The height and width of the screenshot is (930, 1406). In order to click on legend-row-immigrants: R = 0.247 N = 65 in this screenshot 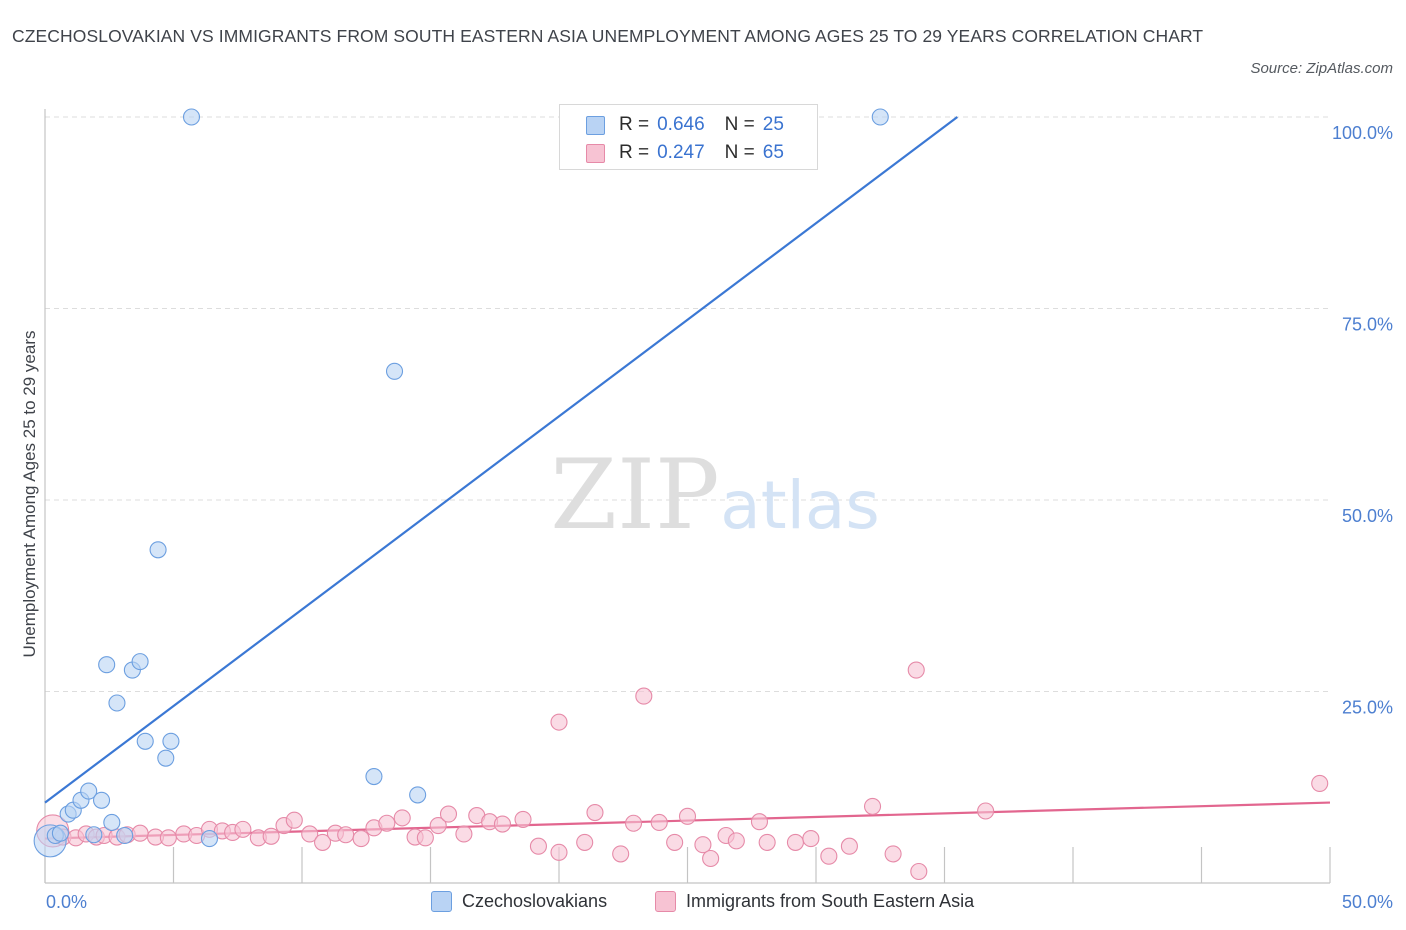, I will do `click(685, 153)`.